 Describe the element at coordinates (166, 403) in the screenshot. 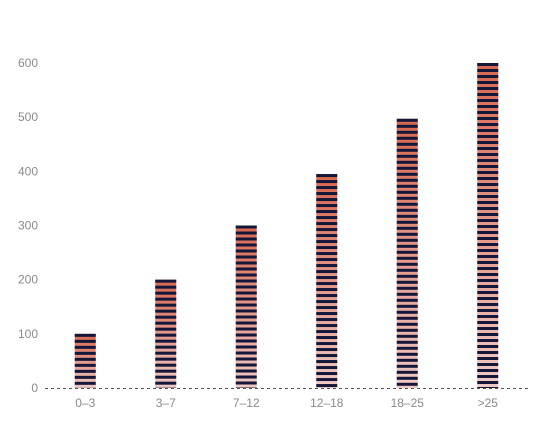

I see `x-tick-label: 3–7` at that location.